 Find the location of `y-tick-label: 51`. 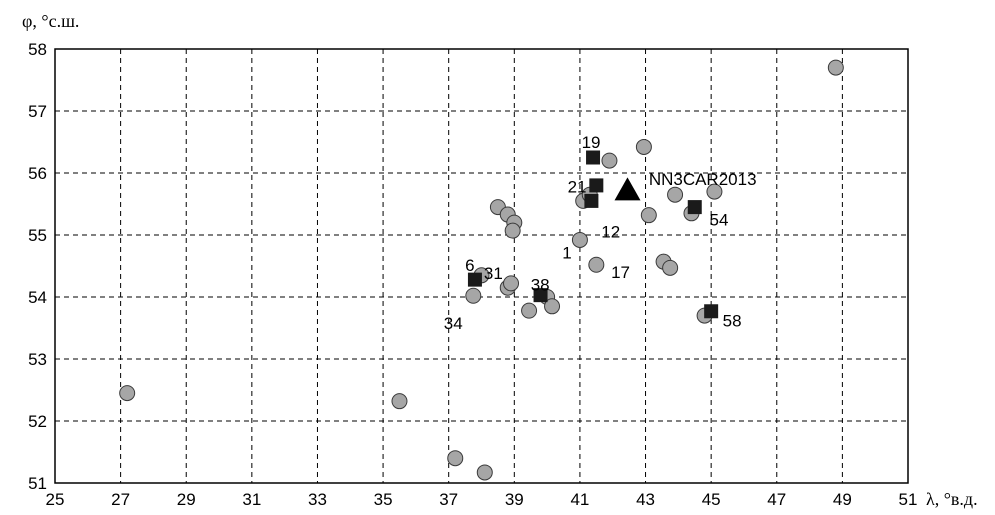

y-tick-label: 51 is located at coordinates (37, 483).